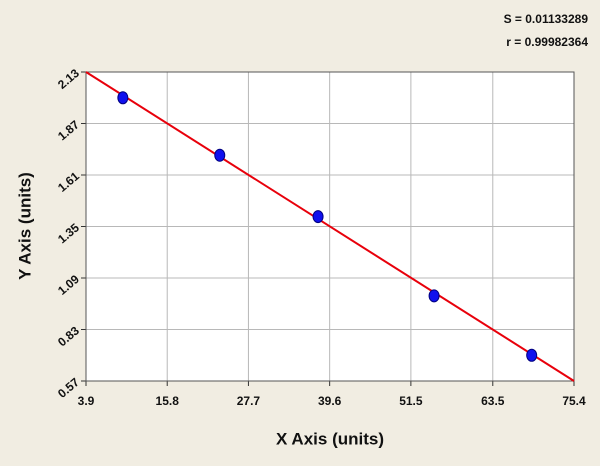 The image size is (600, 466). I want to click on y-tick-label: 1.35, so click(68, 233).